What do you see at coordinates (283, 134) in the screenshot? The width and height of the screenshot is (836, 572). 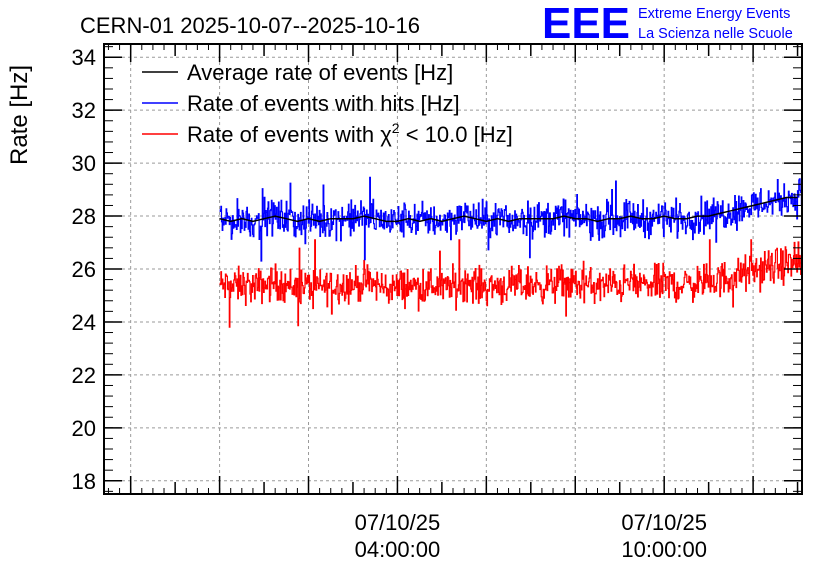 I see `legend-chi2-prefix: Rate of events with` at bounding box center [283, 134].